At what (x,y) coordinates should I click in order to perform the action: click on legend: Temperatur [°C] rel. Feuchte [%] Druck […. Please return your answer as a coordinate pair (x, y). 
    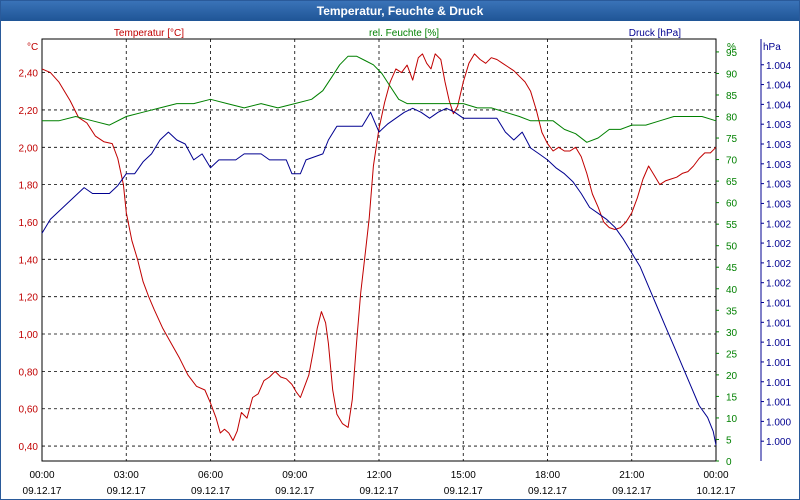
    Looking at the image, I should click on (397, 33).